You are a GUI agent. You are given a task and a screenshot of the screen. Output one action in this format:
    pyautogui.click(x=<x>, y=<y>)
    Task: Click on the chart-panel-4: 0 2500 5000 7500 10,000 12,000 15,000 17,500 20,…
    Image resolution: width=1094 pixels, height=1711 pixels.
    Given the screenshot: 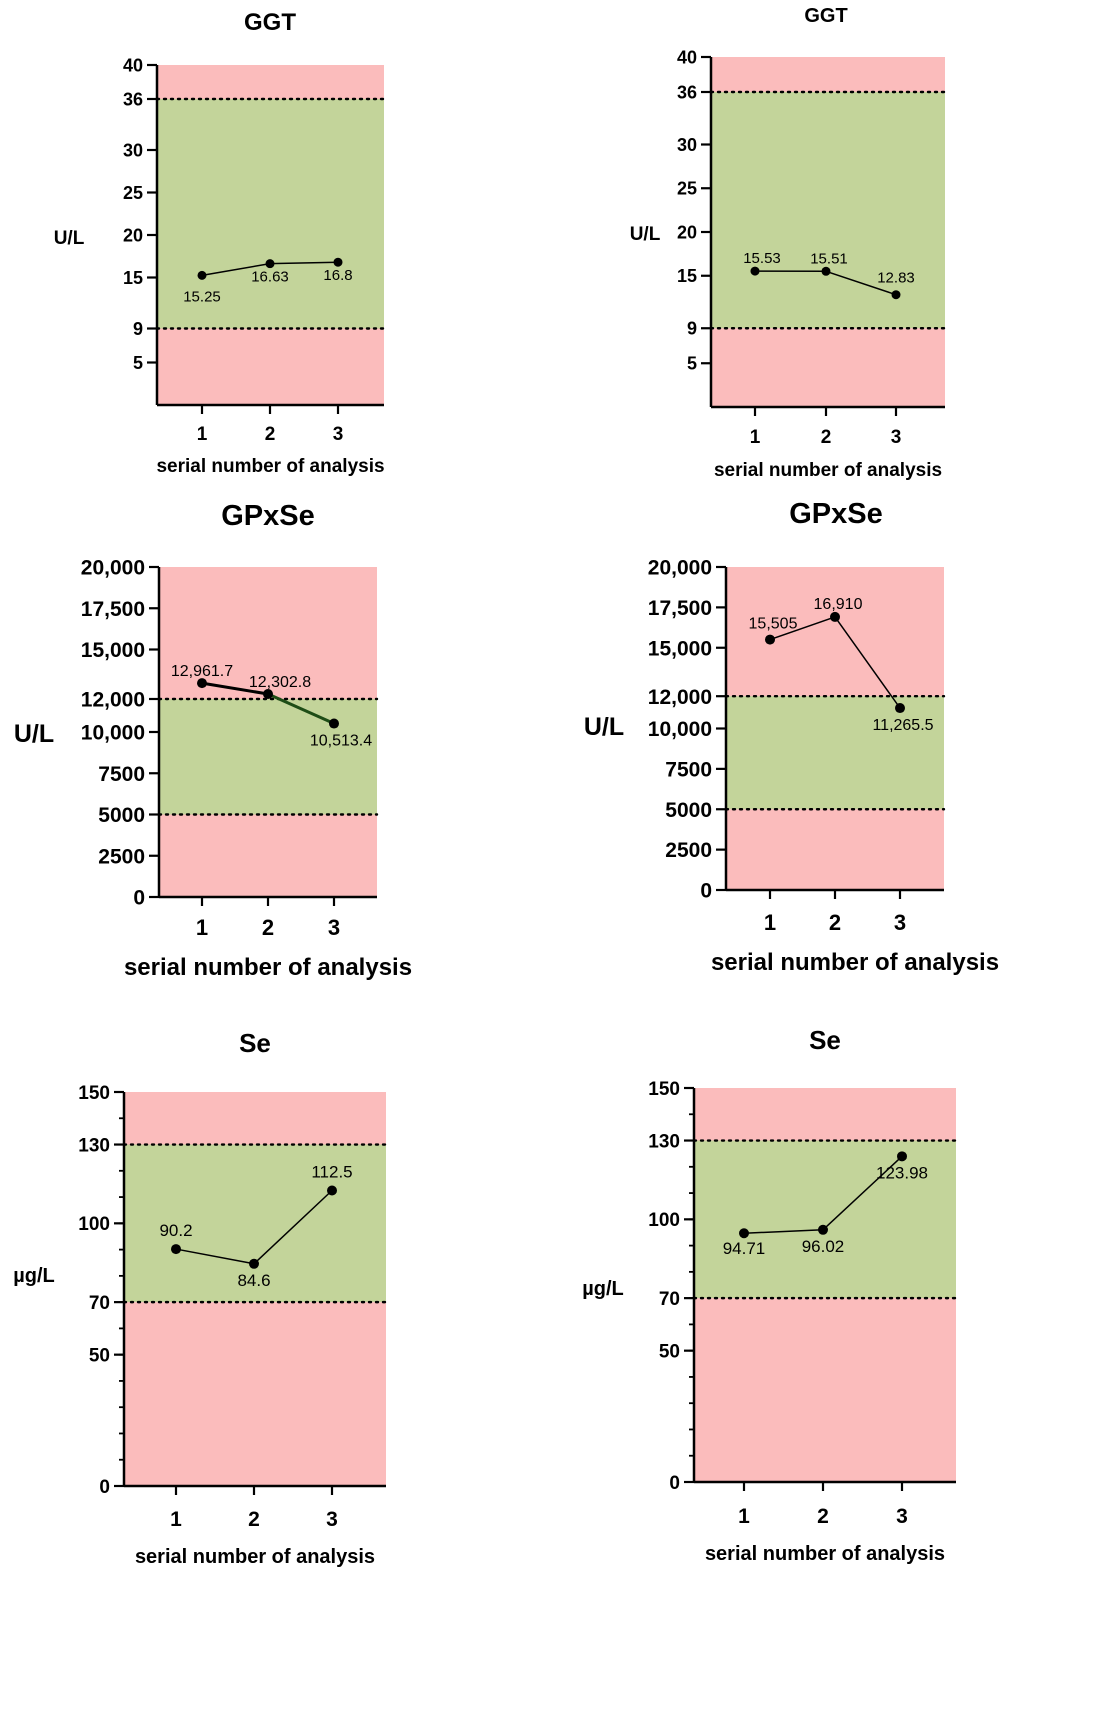 What is the action you would take?
    pyautogui.click(x=791, y=737)
    